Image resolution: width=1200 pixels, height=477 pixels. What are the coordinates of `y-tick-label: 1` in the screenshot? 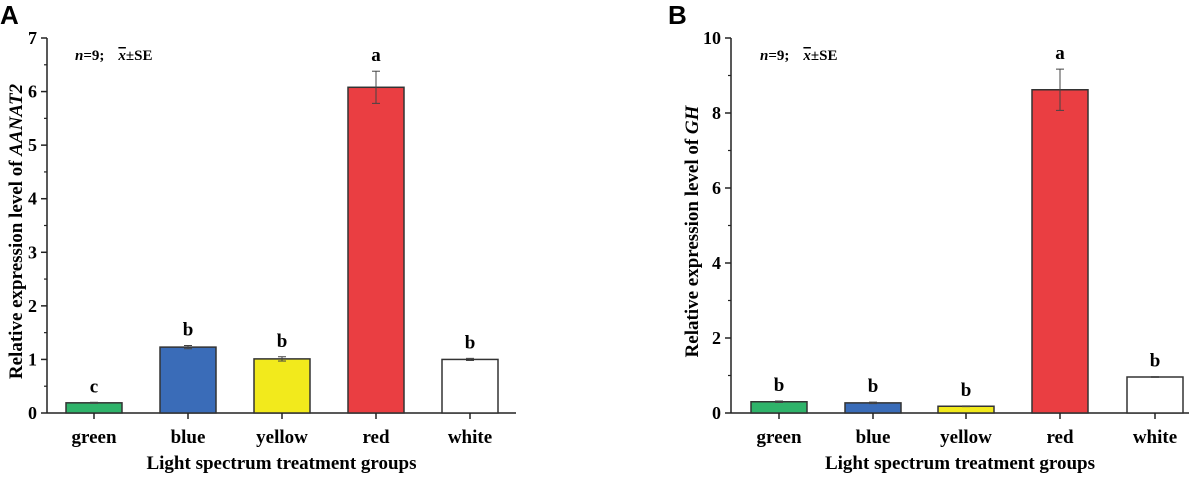 It's located at (32, 359).